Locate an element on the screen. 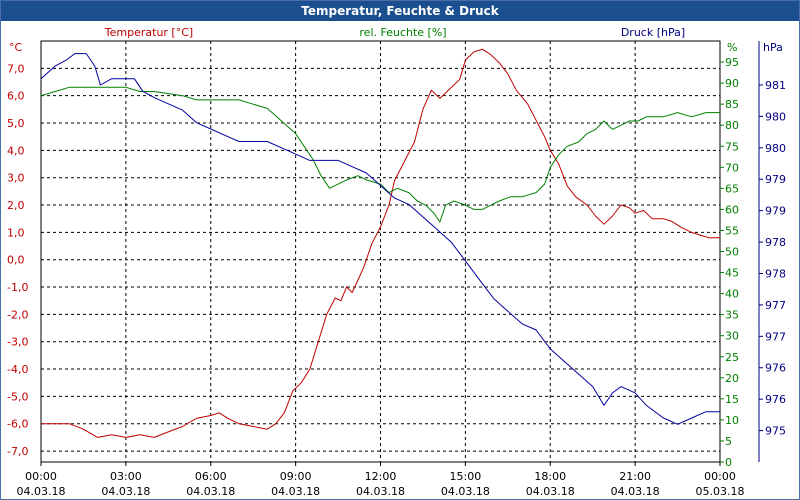 The height and width of the screenshot is (500, 800). x-tick-time: 09:00 is located at coordinates (296, 476).